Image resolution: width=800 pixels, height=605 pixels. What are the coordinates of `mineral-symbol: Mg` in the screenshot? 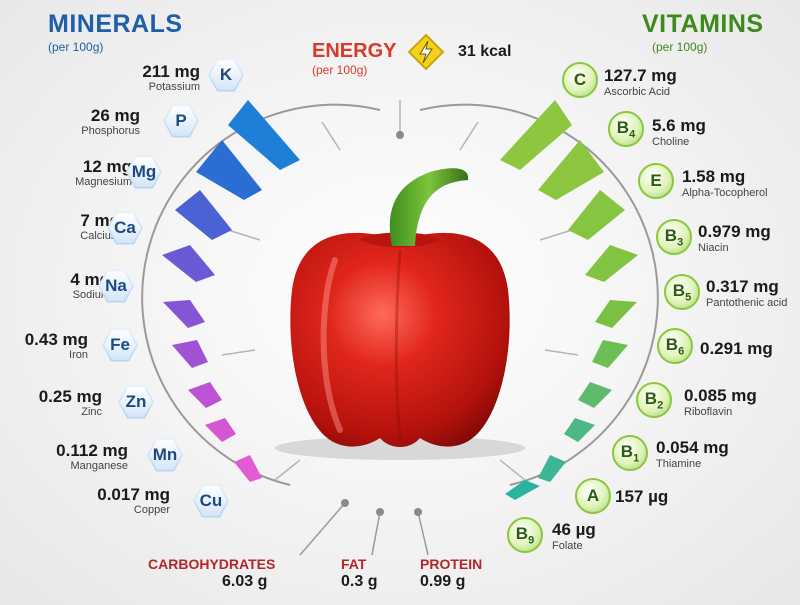 It's located at (144, 171).